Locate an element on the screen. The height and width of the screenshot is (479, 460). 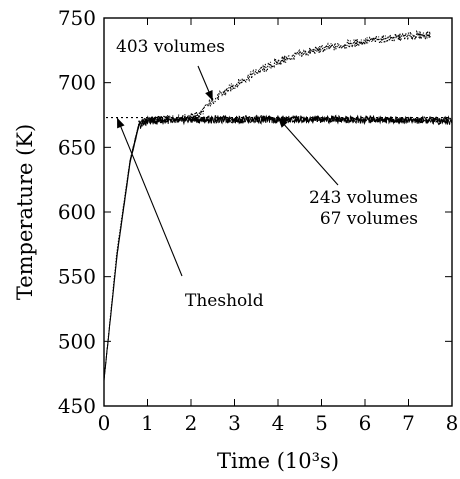
y-tick-label: 450 is located at coordinates (77, 406).